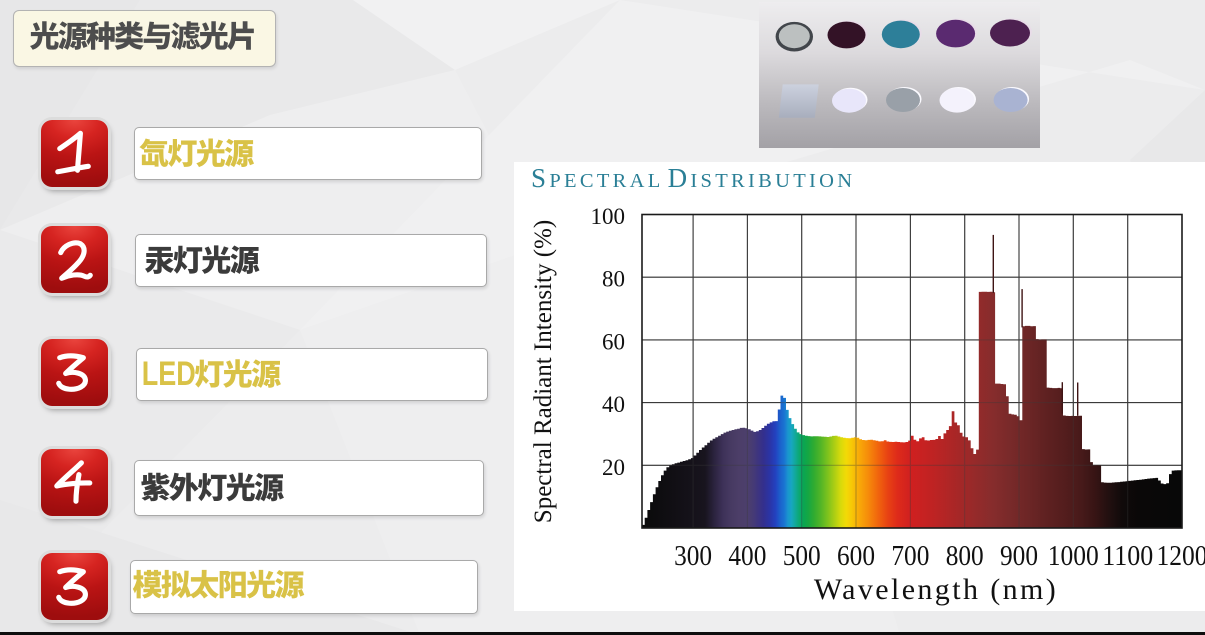  What do you see at coordinates (856, 556) in the screenshot?
I see `svg-text: 600` at bounding box center [856, 556].